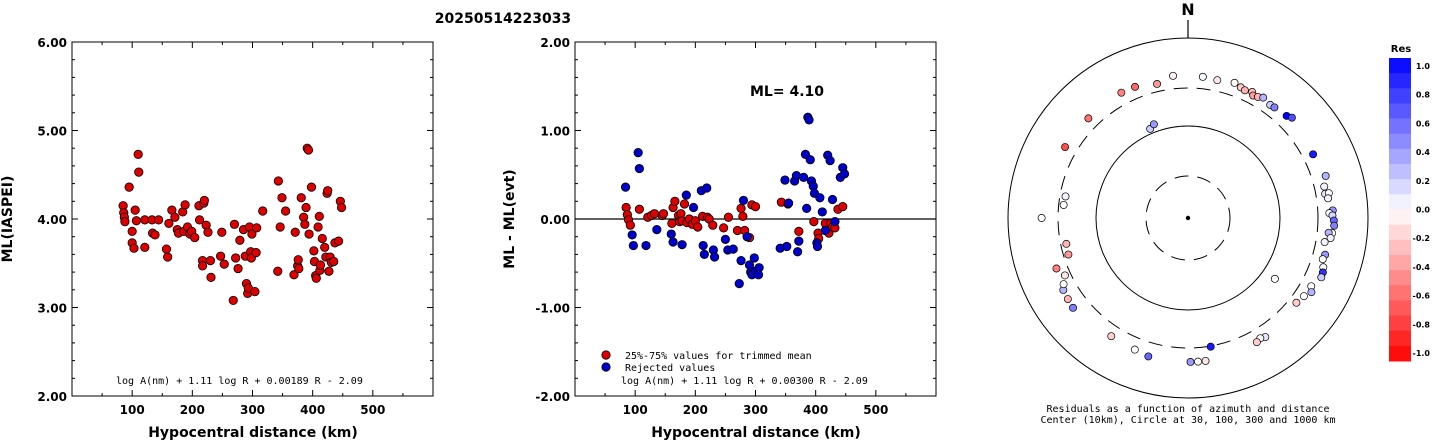  I want to click on x-tick-label: 200, so click(192, 410).